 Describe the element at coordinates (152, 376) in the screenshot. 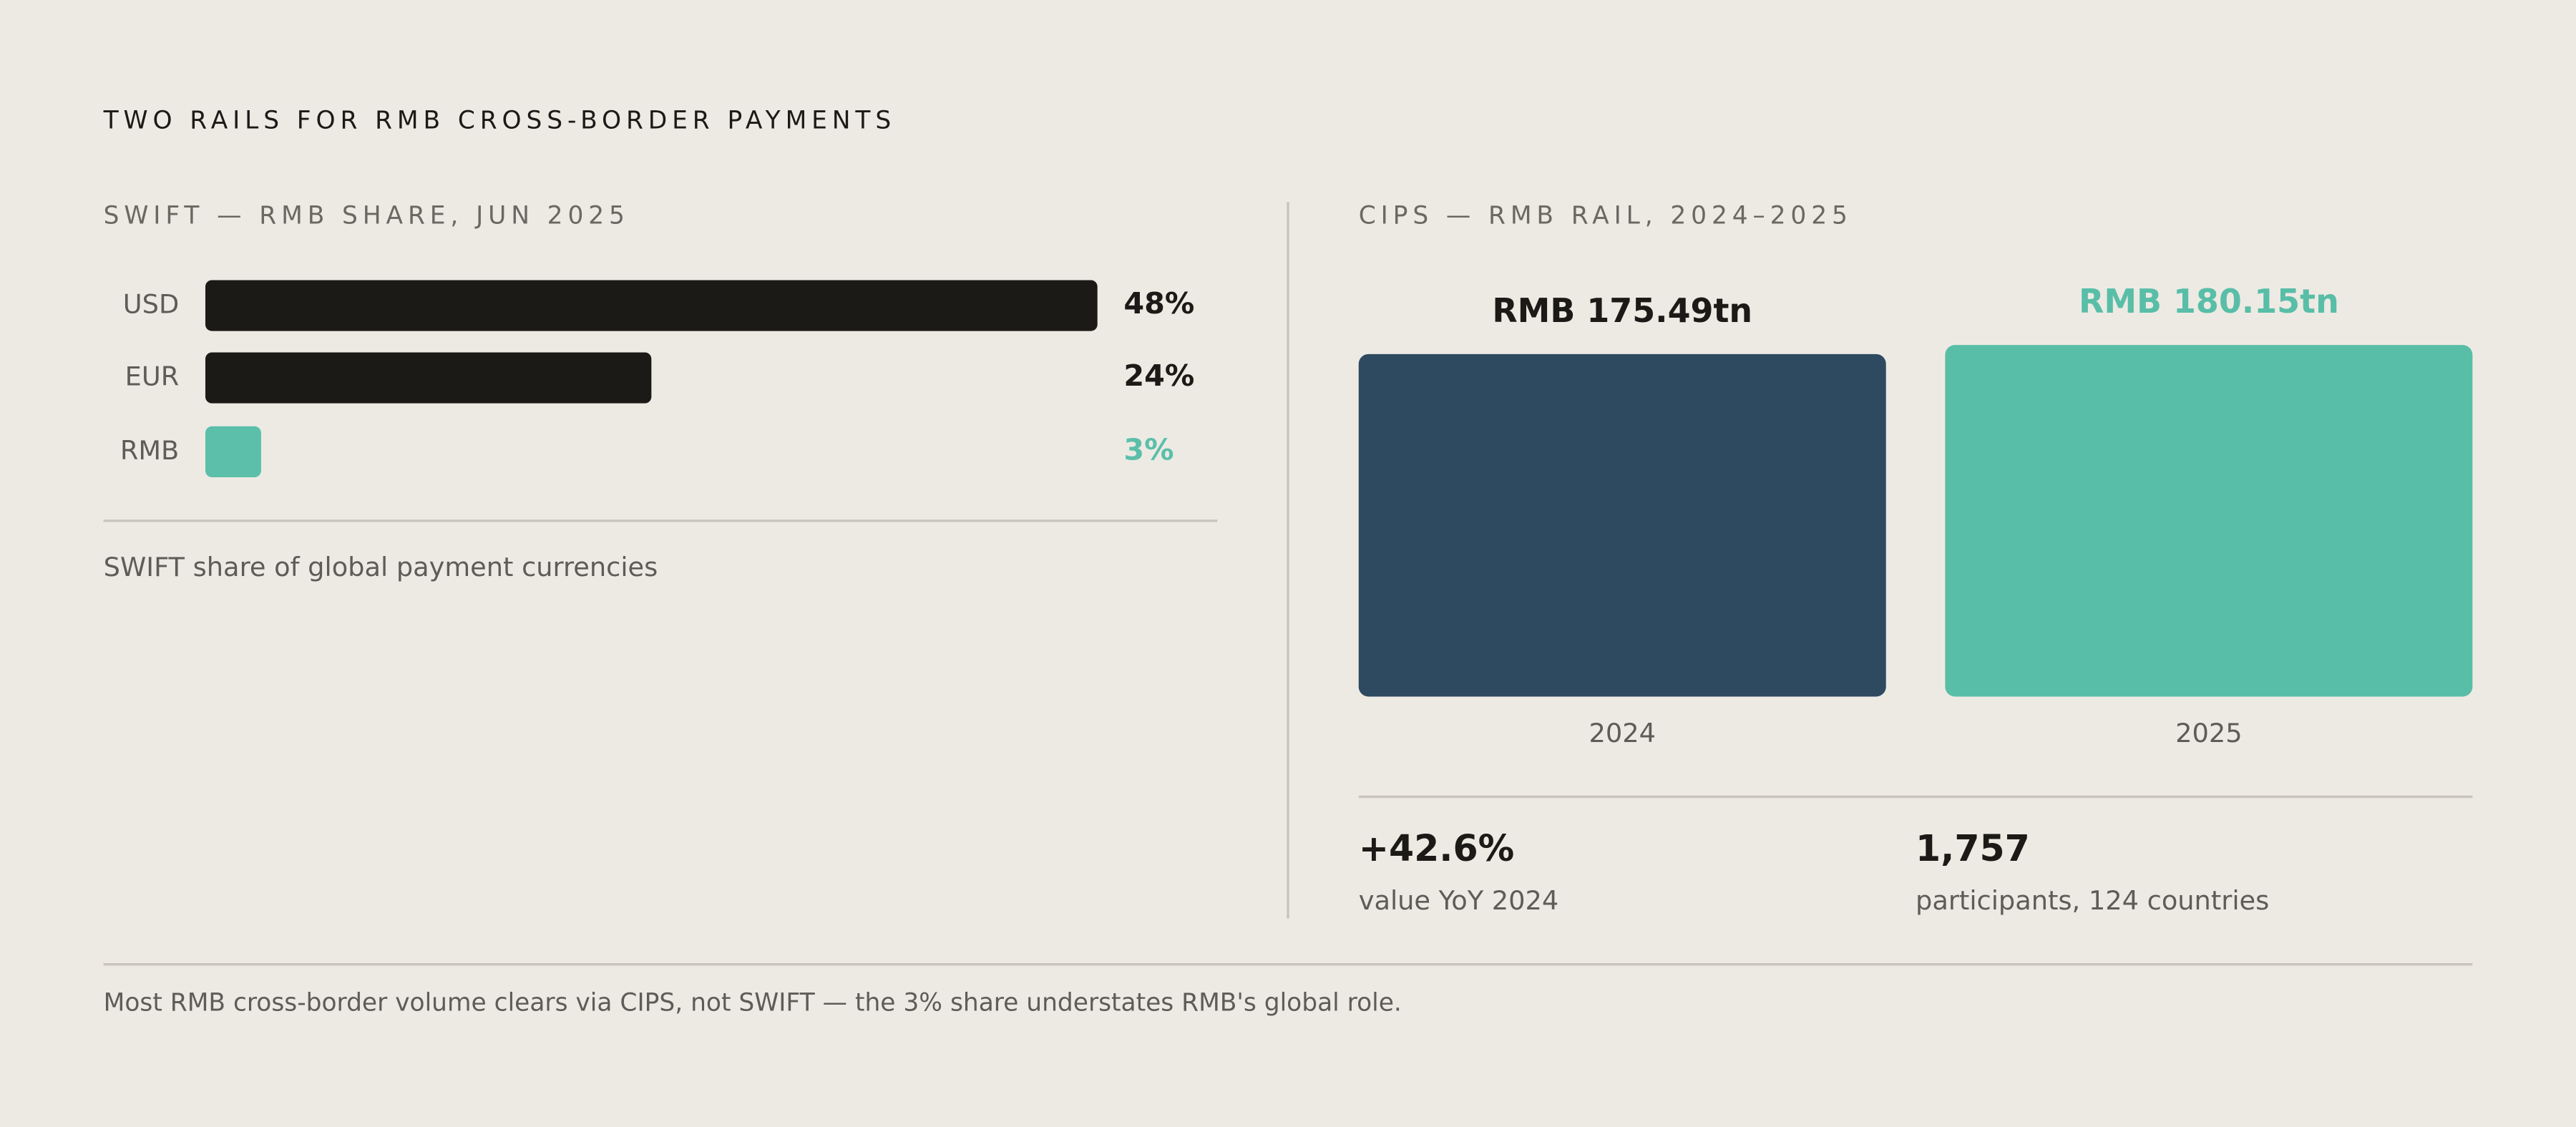

I see `category-label: EUR` at that location.